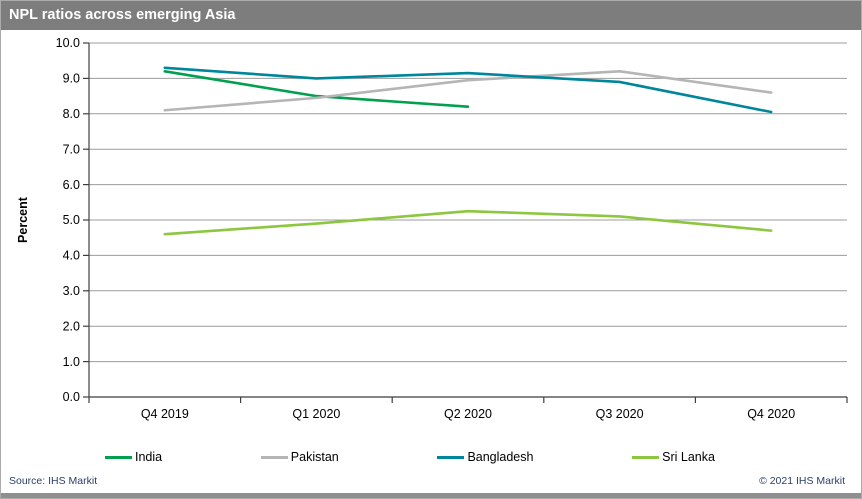  I want to click on y-tick-label: 0.0, so click(71, 397).